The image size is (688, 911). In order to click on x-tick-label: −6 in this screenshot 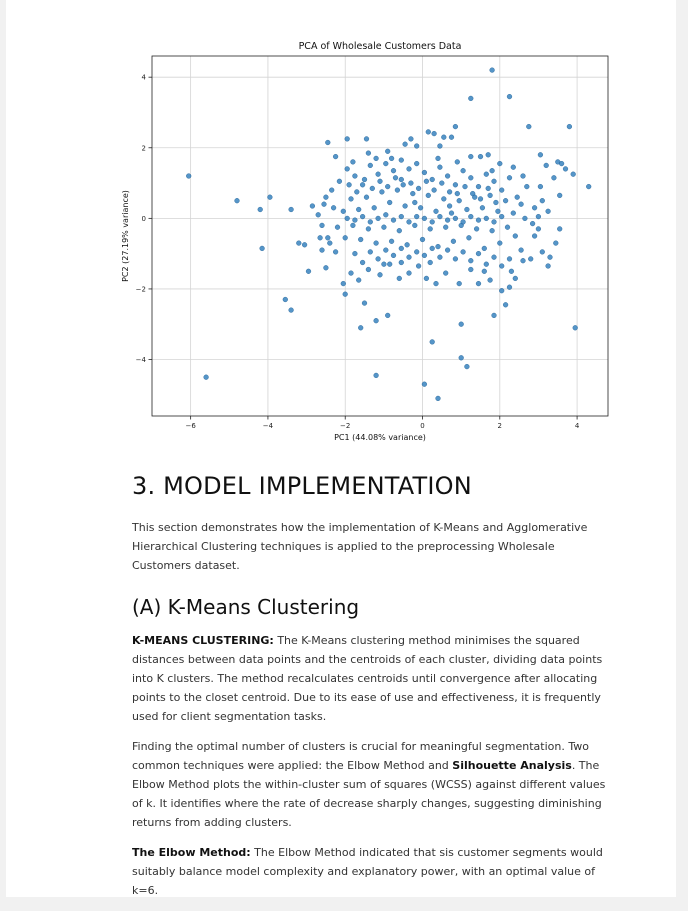, I will do `click(190, 426)`.